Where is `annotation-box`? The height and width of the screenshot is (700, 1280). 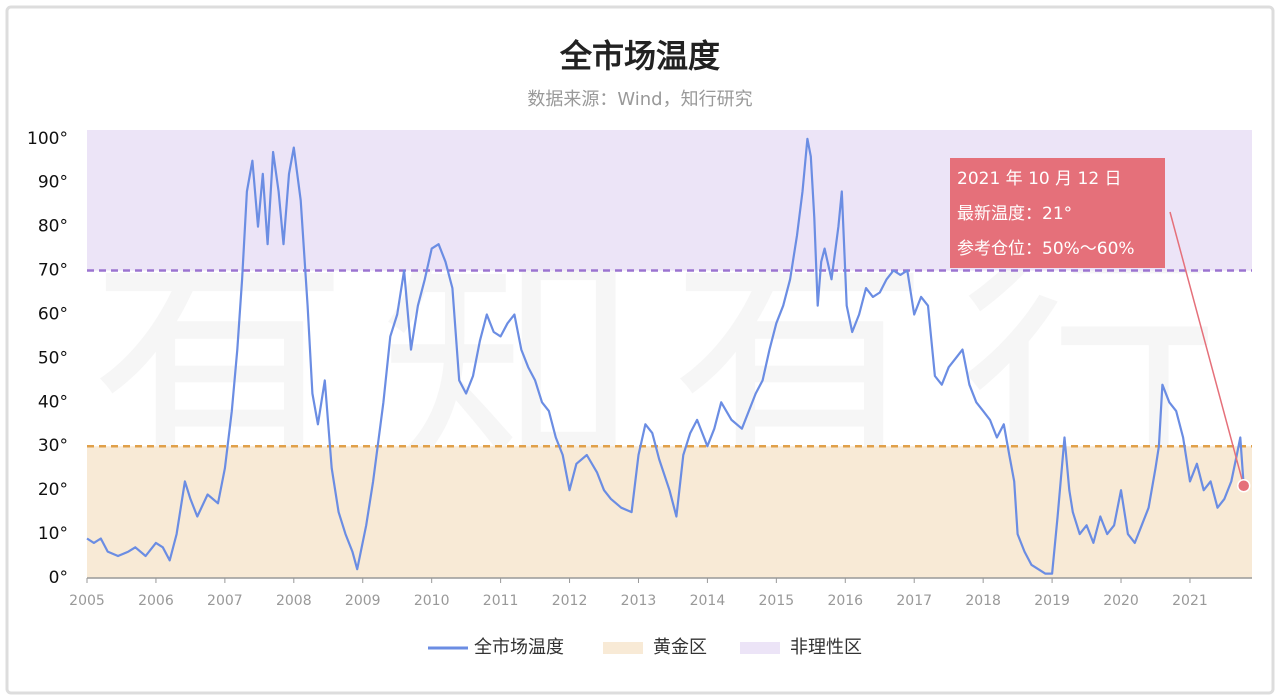
annotation-box is located at coordinates (1057, 213).